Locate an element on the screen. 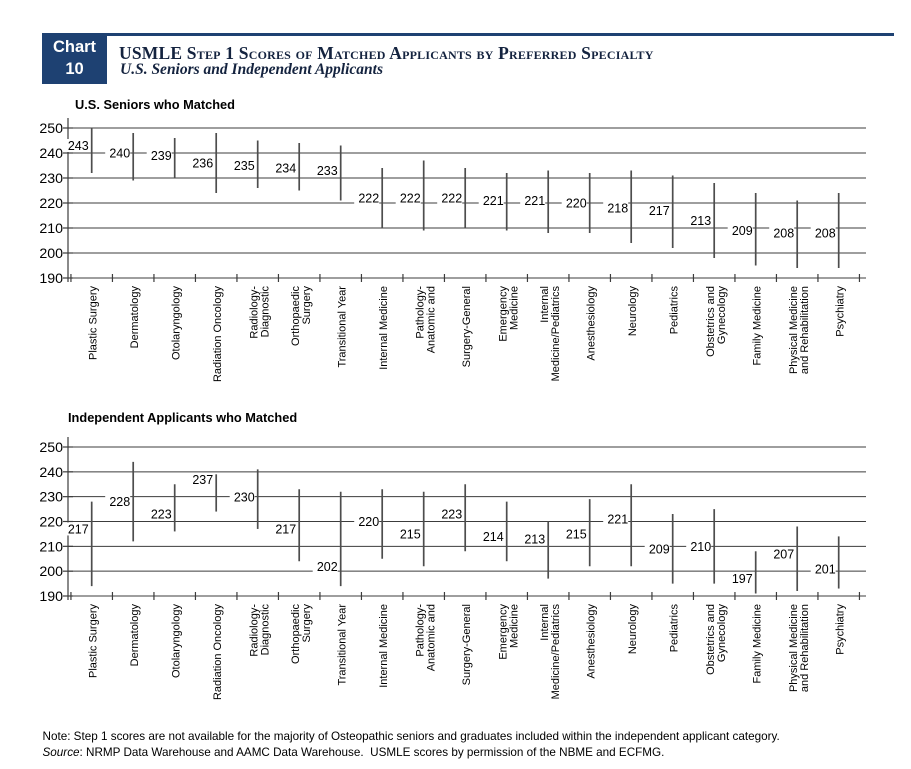 The width and height of the screenshot is (911, 769). chart-title: Independent Applicants who Matched is located at coordinates (182, 417).